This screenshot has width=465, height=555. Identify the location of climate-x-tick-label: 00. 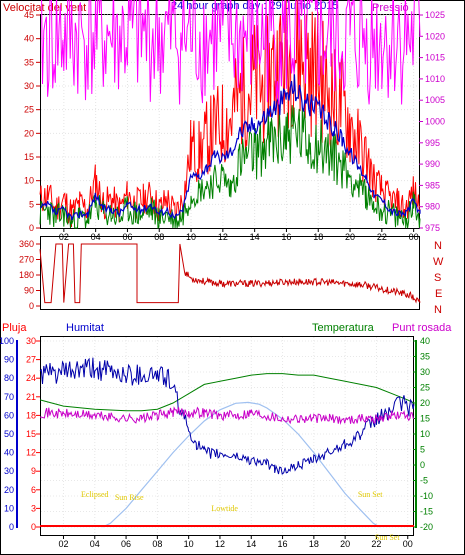
(408, 544).